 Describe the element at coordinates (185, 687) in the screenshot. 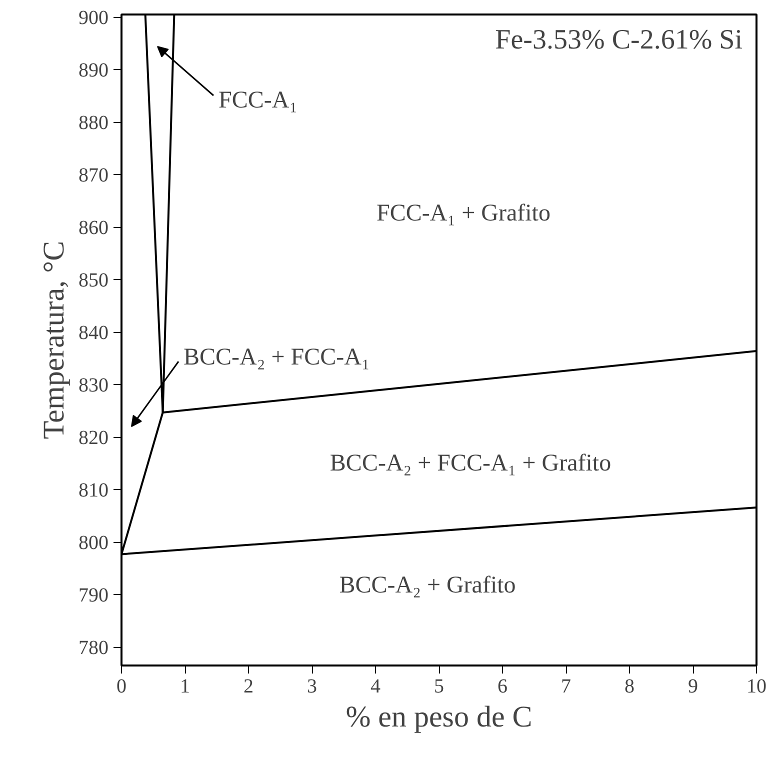

I see `x-tick-label: 1` at that location.